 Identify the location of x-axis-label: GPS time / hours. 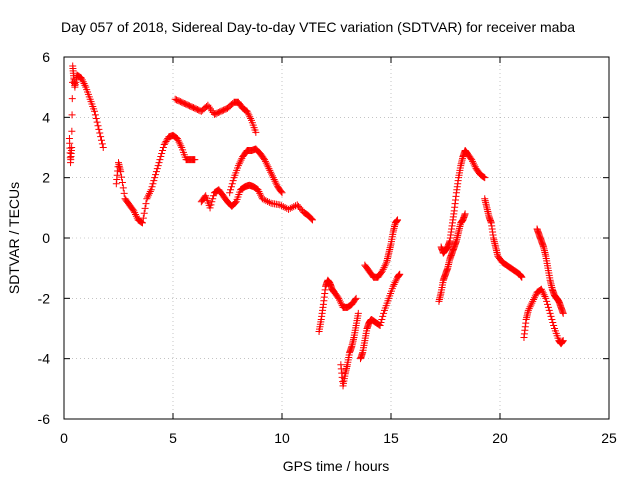
(336, 466).